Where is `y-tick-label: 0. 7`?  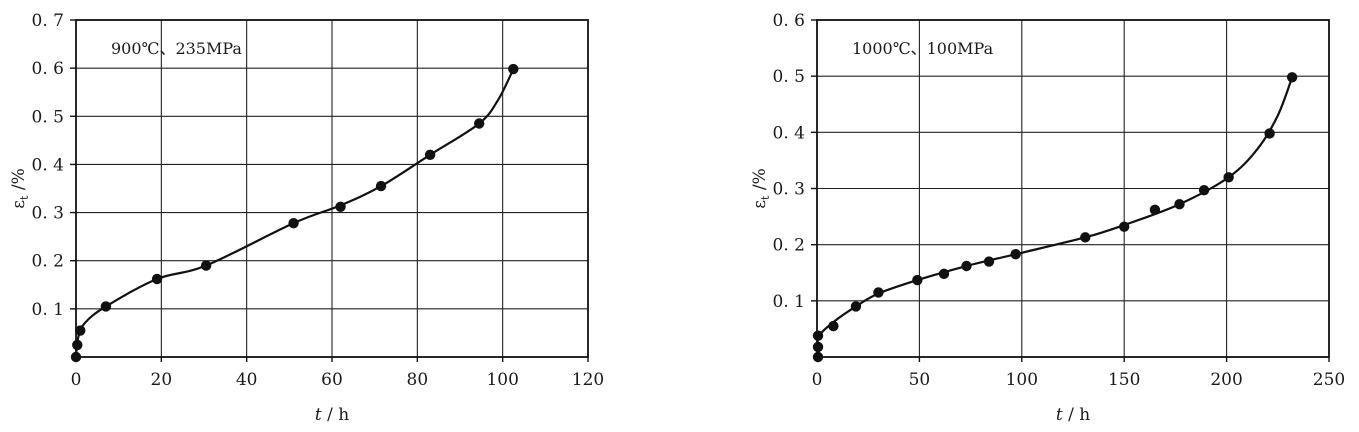
y-tick-label: 0. 7 is located at coordinates (48, 21).